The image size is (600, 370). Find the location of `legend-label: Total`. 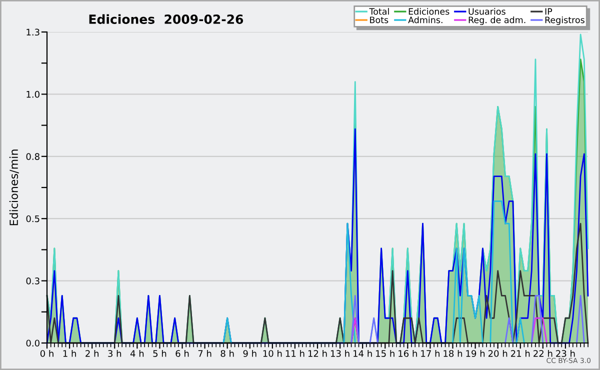

legend-label: Total is located at coordinates (379, 11).